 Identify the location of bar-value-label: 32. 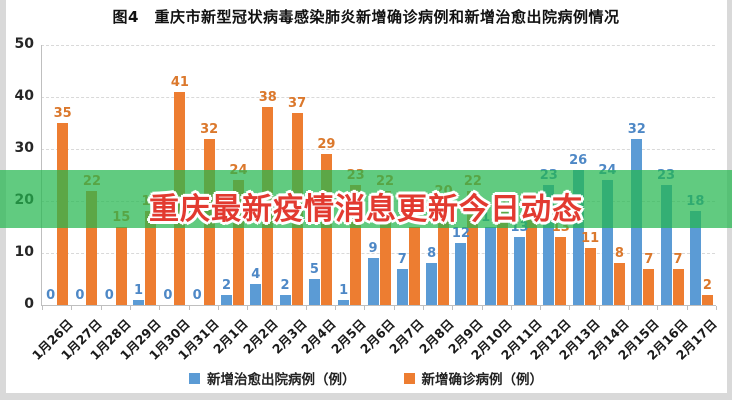
(636, 129).